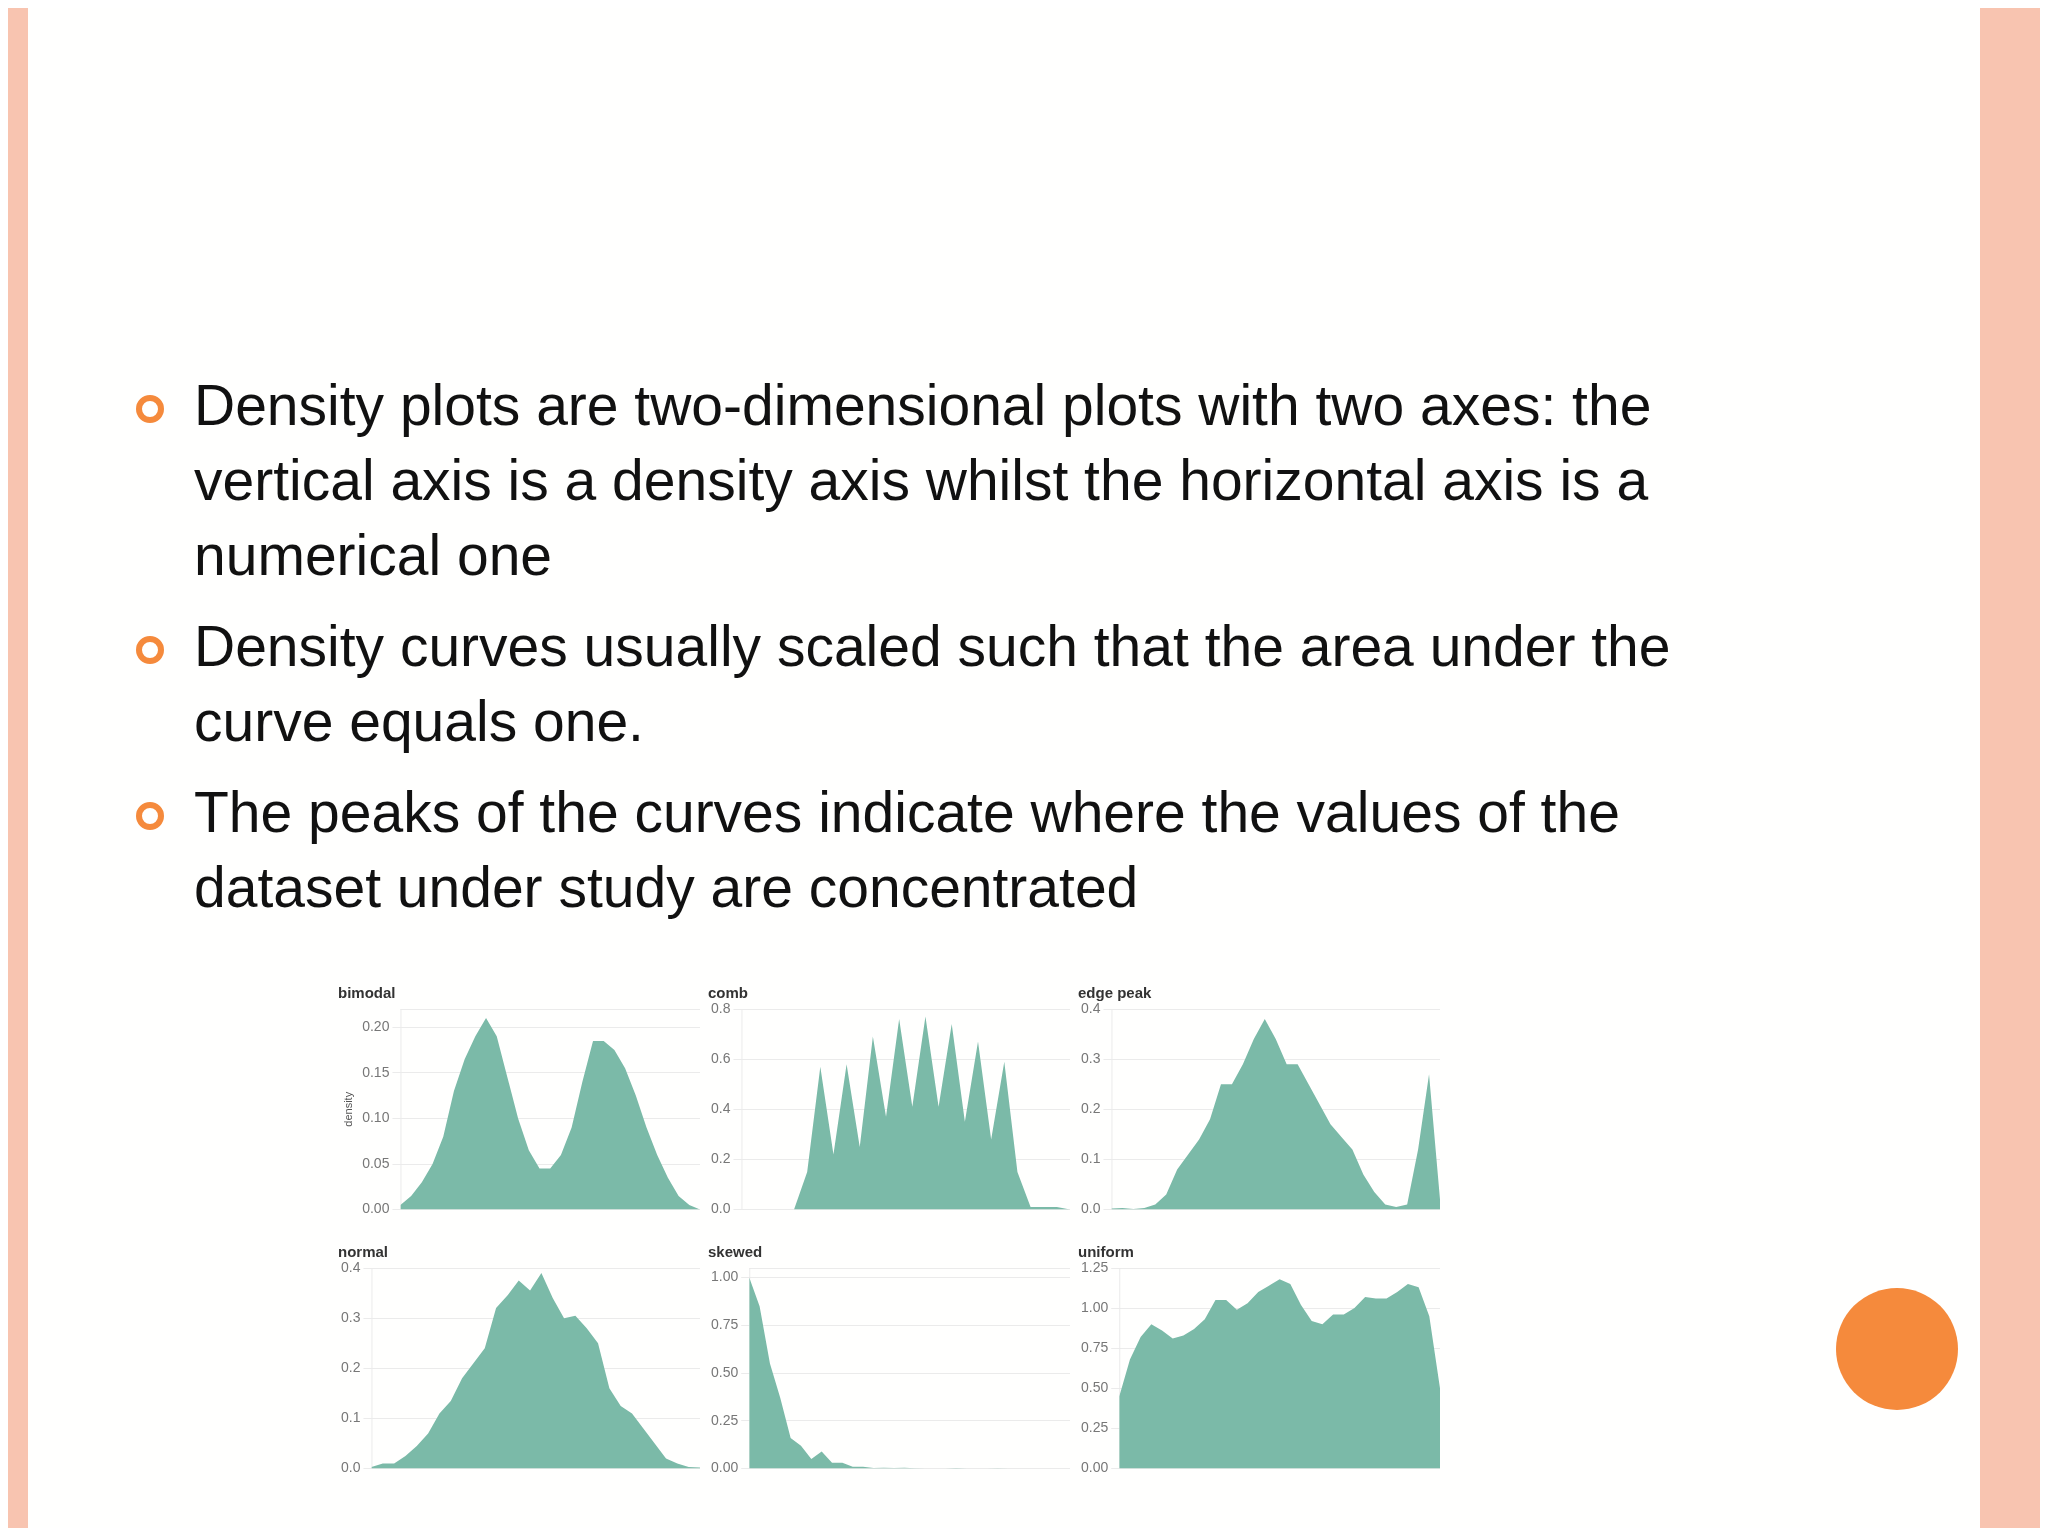 Image resolution: width=2048 pixels, height=1536 pixels. What do you see at coordinates (347, 1109) in the screenshot?
I see `y-axis-title: density` at bounding box center [347, 1109].